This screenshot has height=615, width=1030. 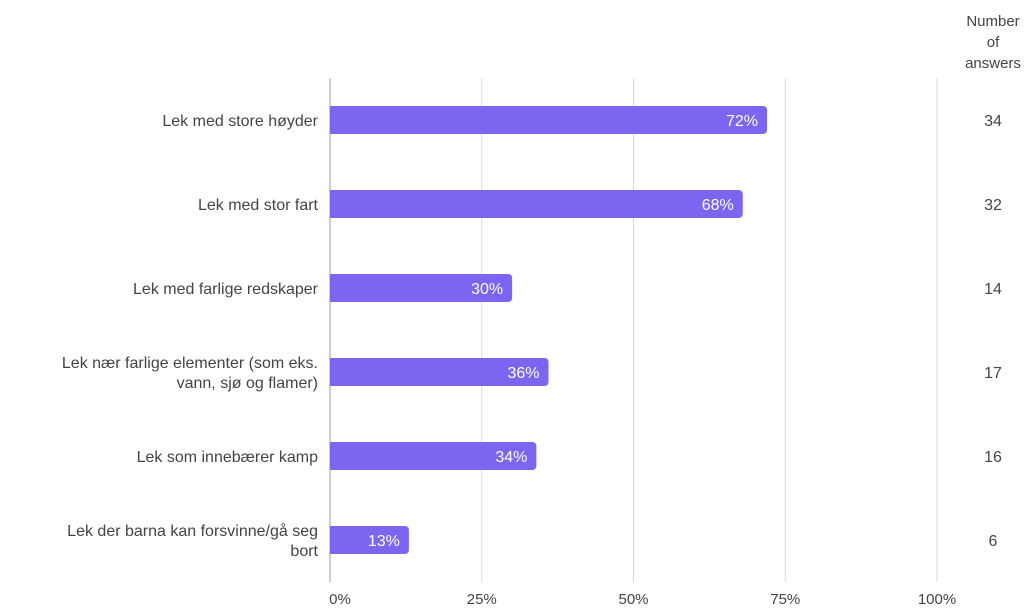 I want to click on answer-count: 32, so click(x=993, y=205).